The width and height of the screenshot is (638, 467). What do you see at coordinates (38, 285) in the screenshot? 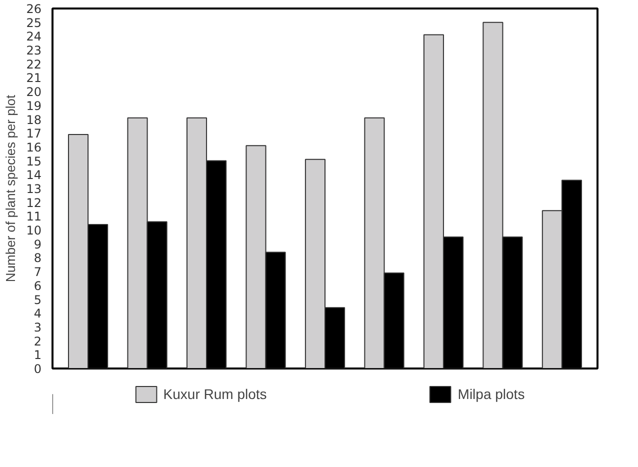
I see `y-tick-label: 6` at bounding box center [38, 285].